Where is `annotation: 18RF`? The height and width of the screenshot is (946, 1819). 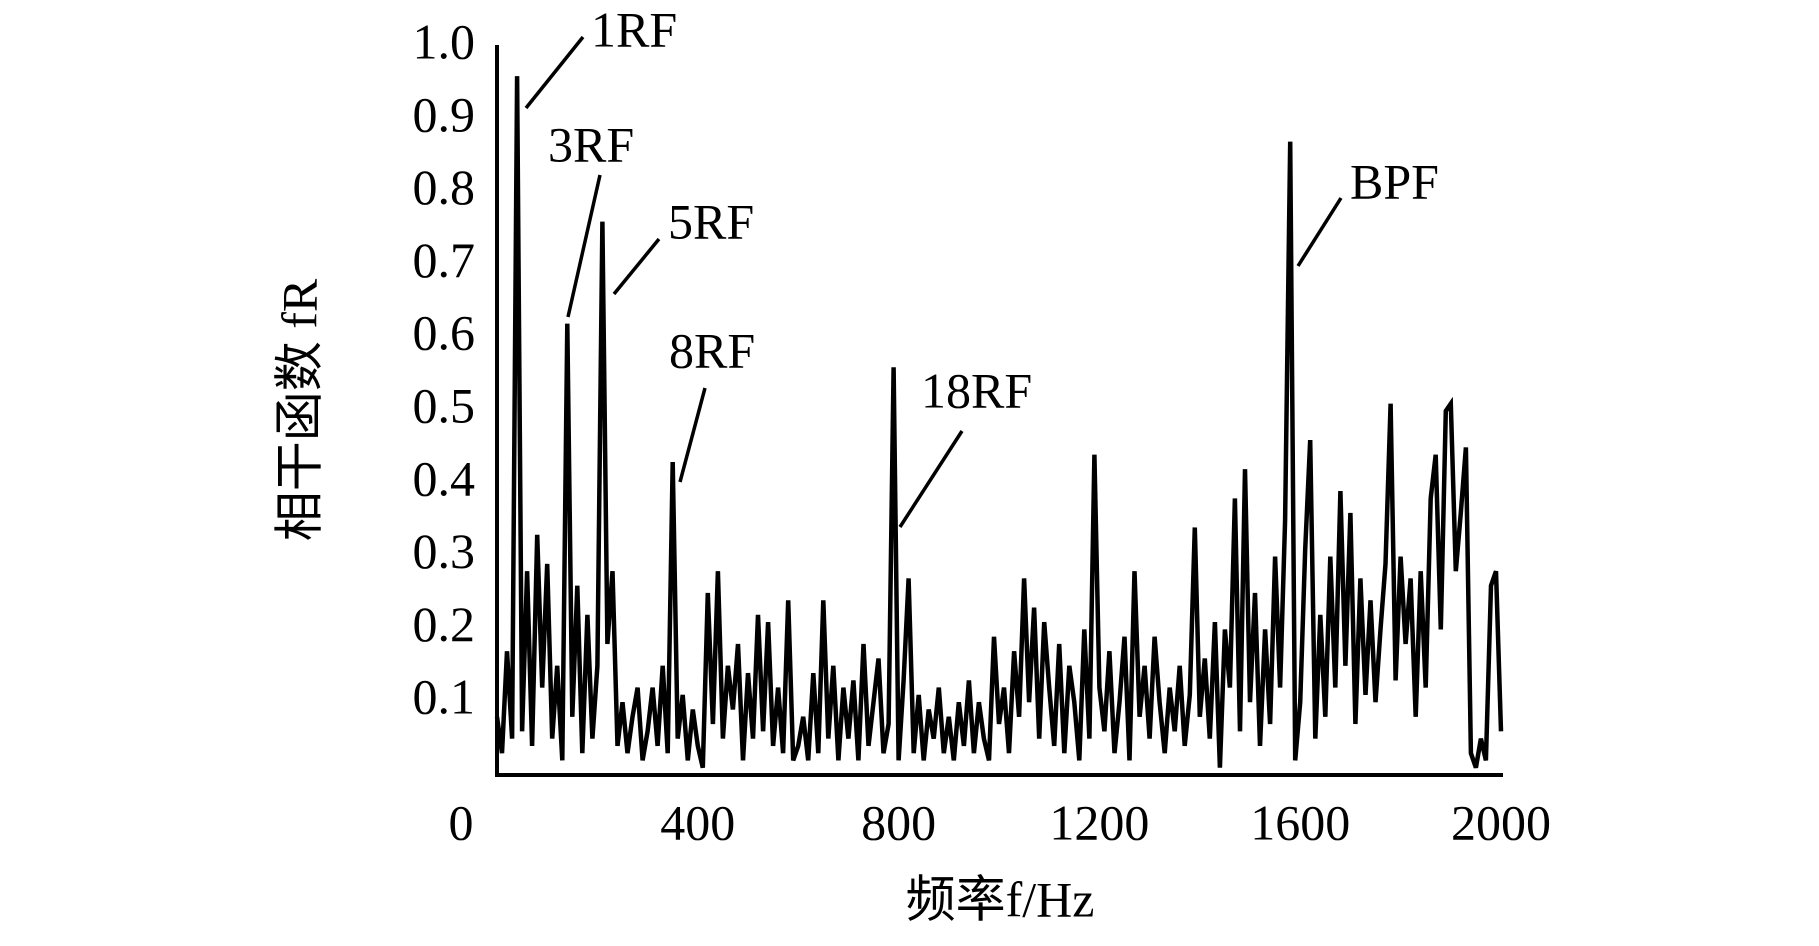
annotation: 18RF is located at coordinates (976, 390).